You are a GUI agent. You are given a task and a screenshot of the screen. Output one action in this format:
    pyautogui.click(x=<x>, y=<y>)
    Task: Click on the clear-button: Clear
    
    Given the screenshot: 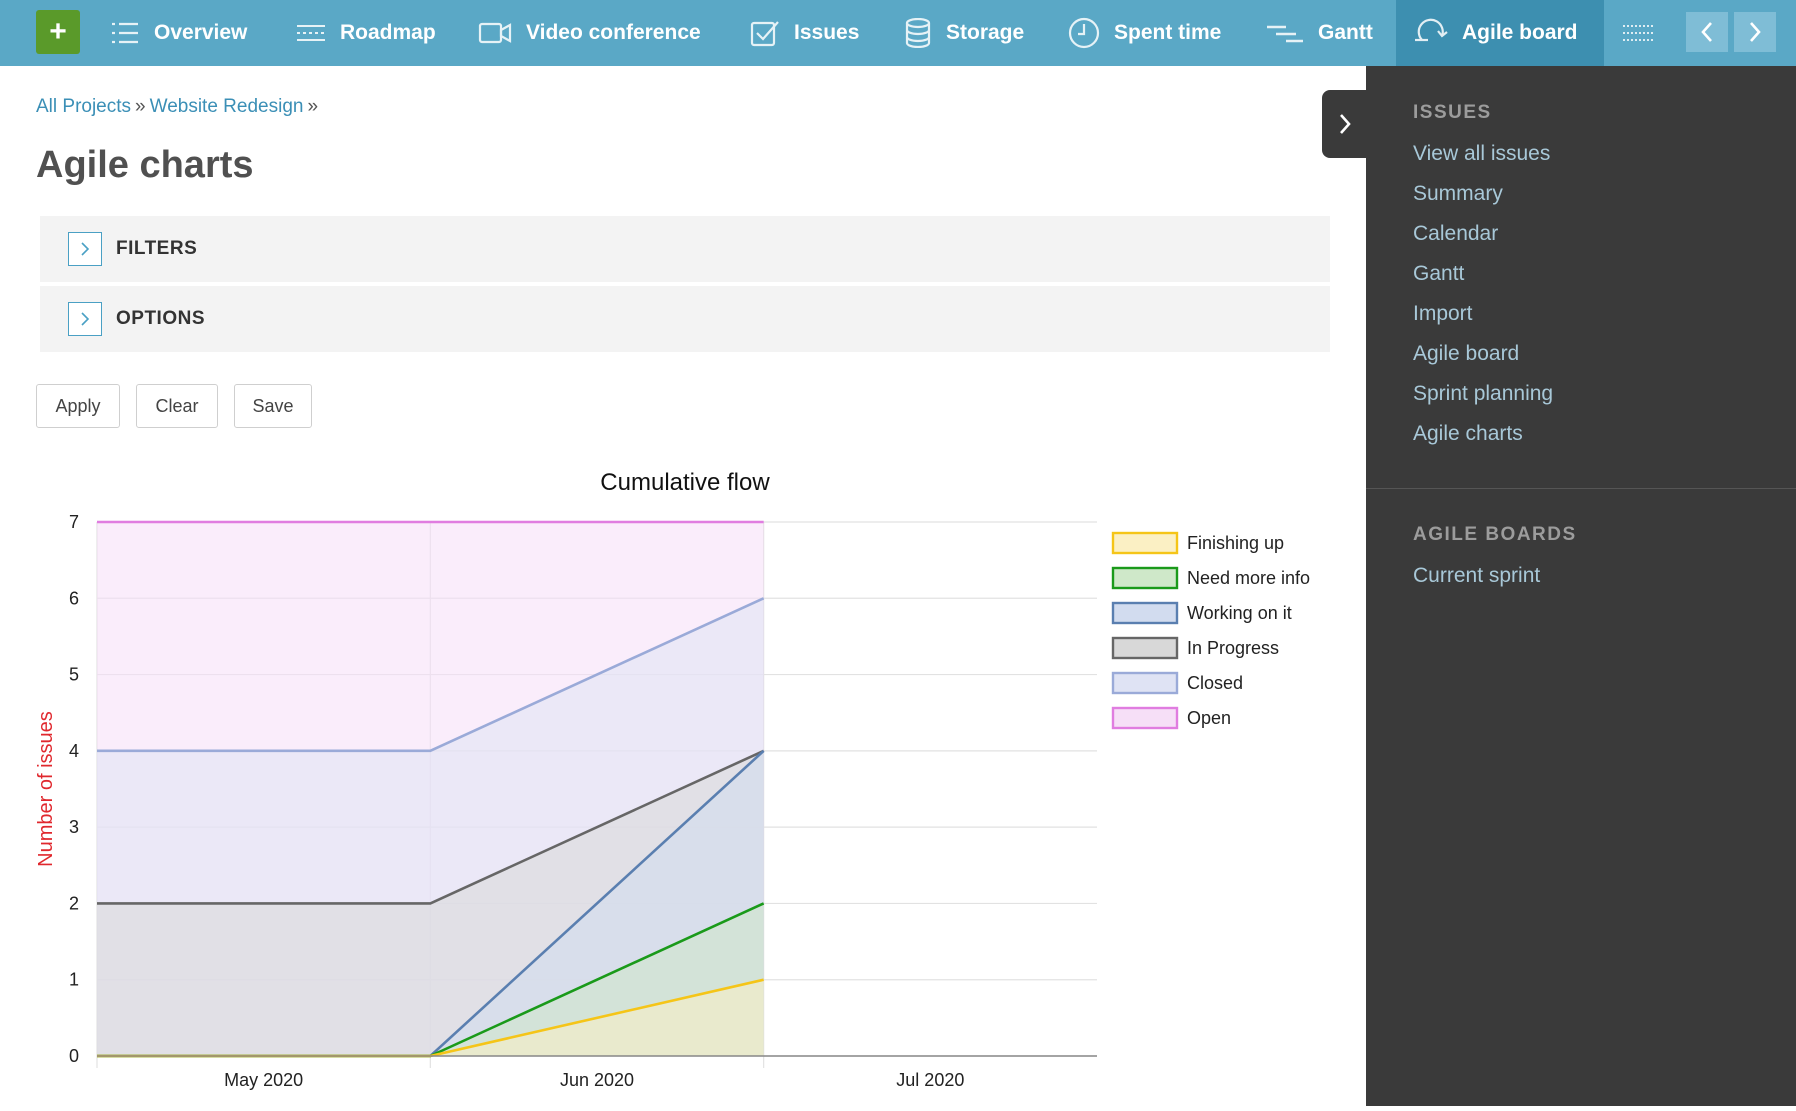 What is the action you would take?
    pyautogui.click(x=177, y=406)
    